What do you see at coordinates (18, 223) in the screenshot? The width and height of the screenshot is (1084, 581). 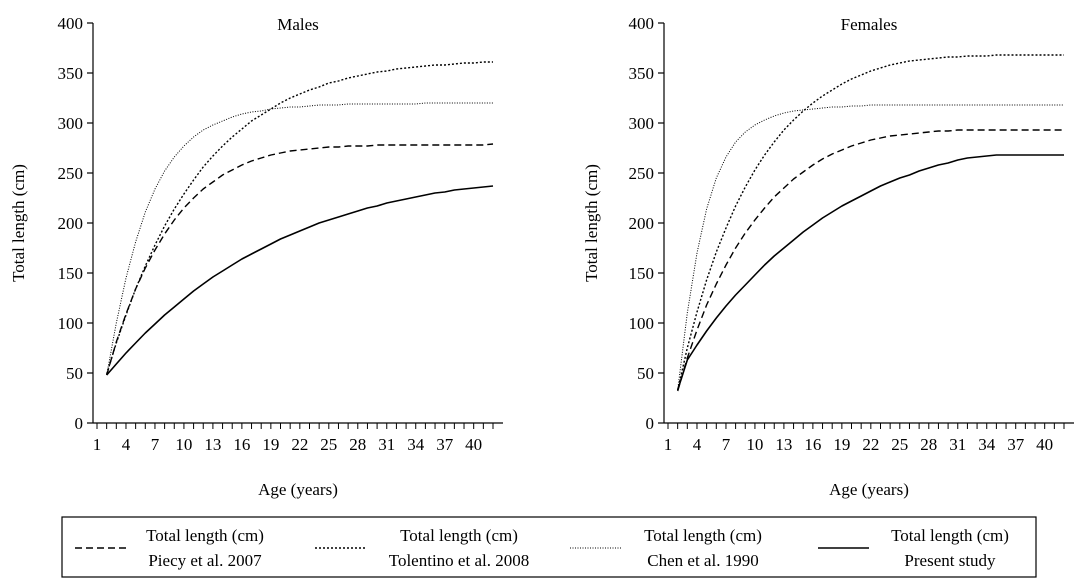 I see `males-y-axis-title: Total length (cm)` at bounding box center [18, 223].